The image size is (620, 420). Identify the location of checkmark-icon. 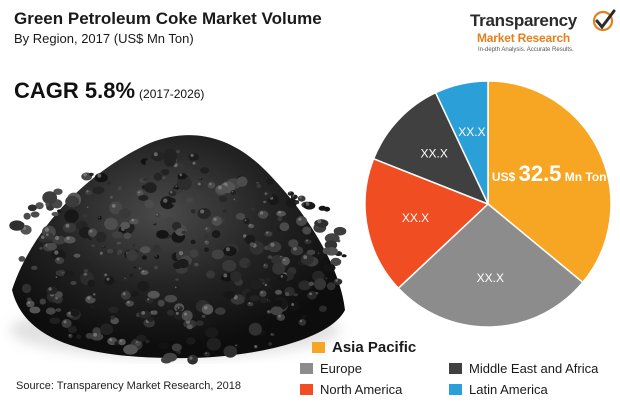
(604, 20).